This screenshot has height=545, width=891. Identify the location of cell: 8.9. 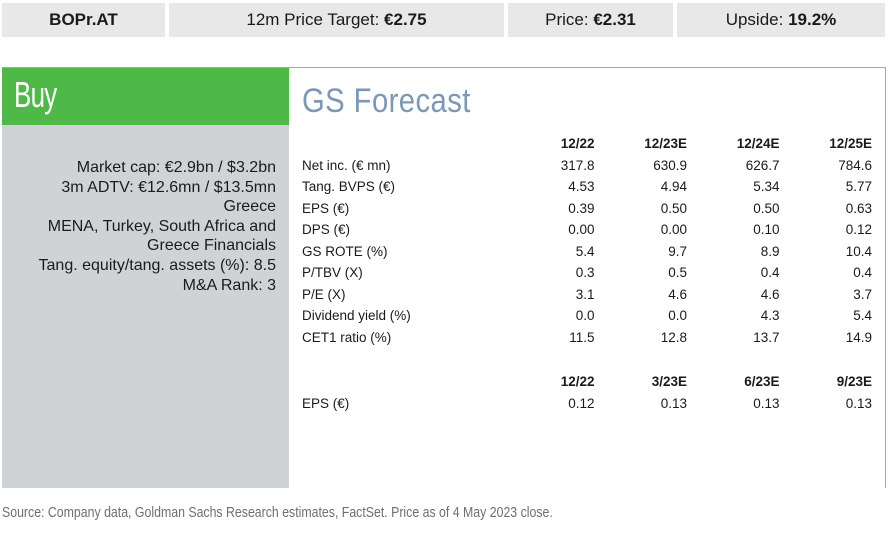
(770, 251).